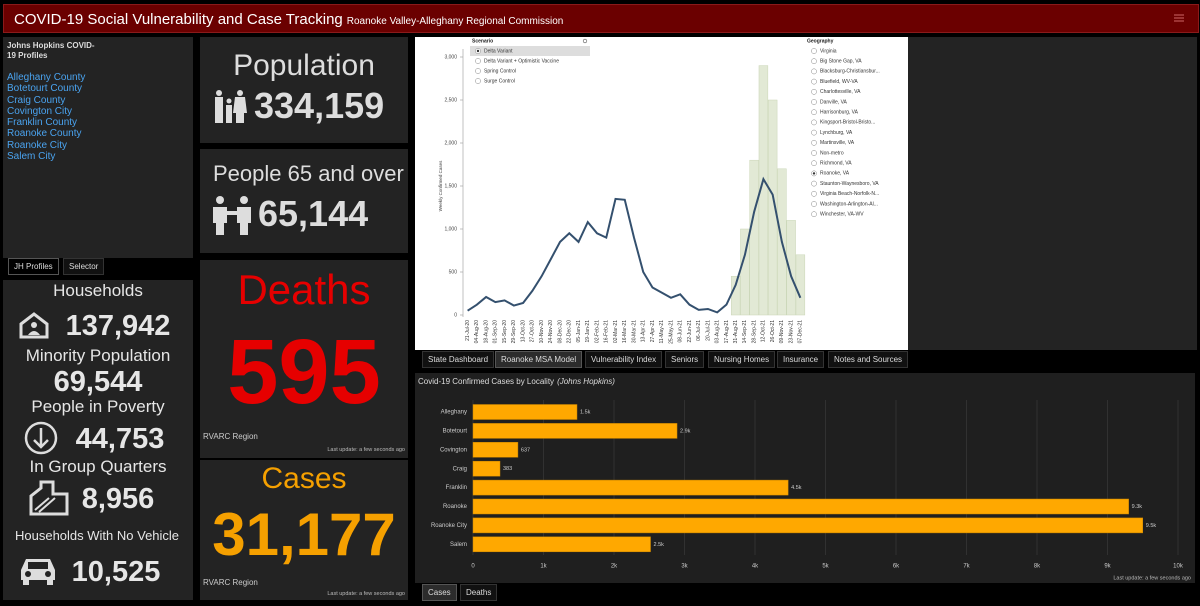 The width and height of the screenshot is (1200, 606). Describe the element at coordinates (791, 268) in the screenshot. I see `projection-bar` at that location.